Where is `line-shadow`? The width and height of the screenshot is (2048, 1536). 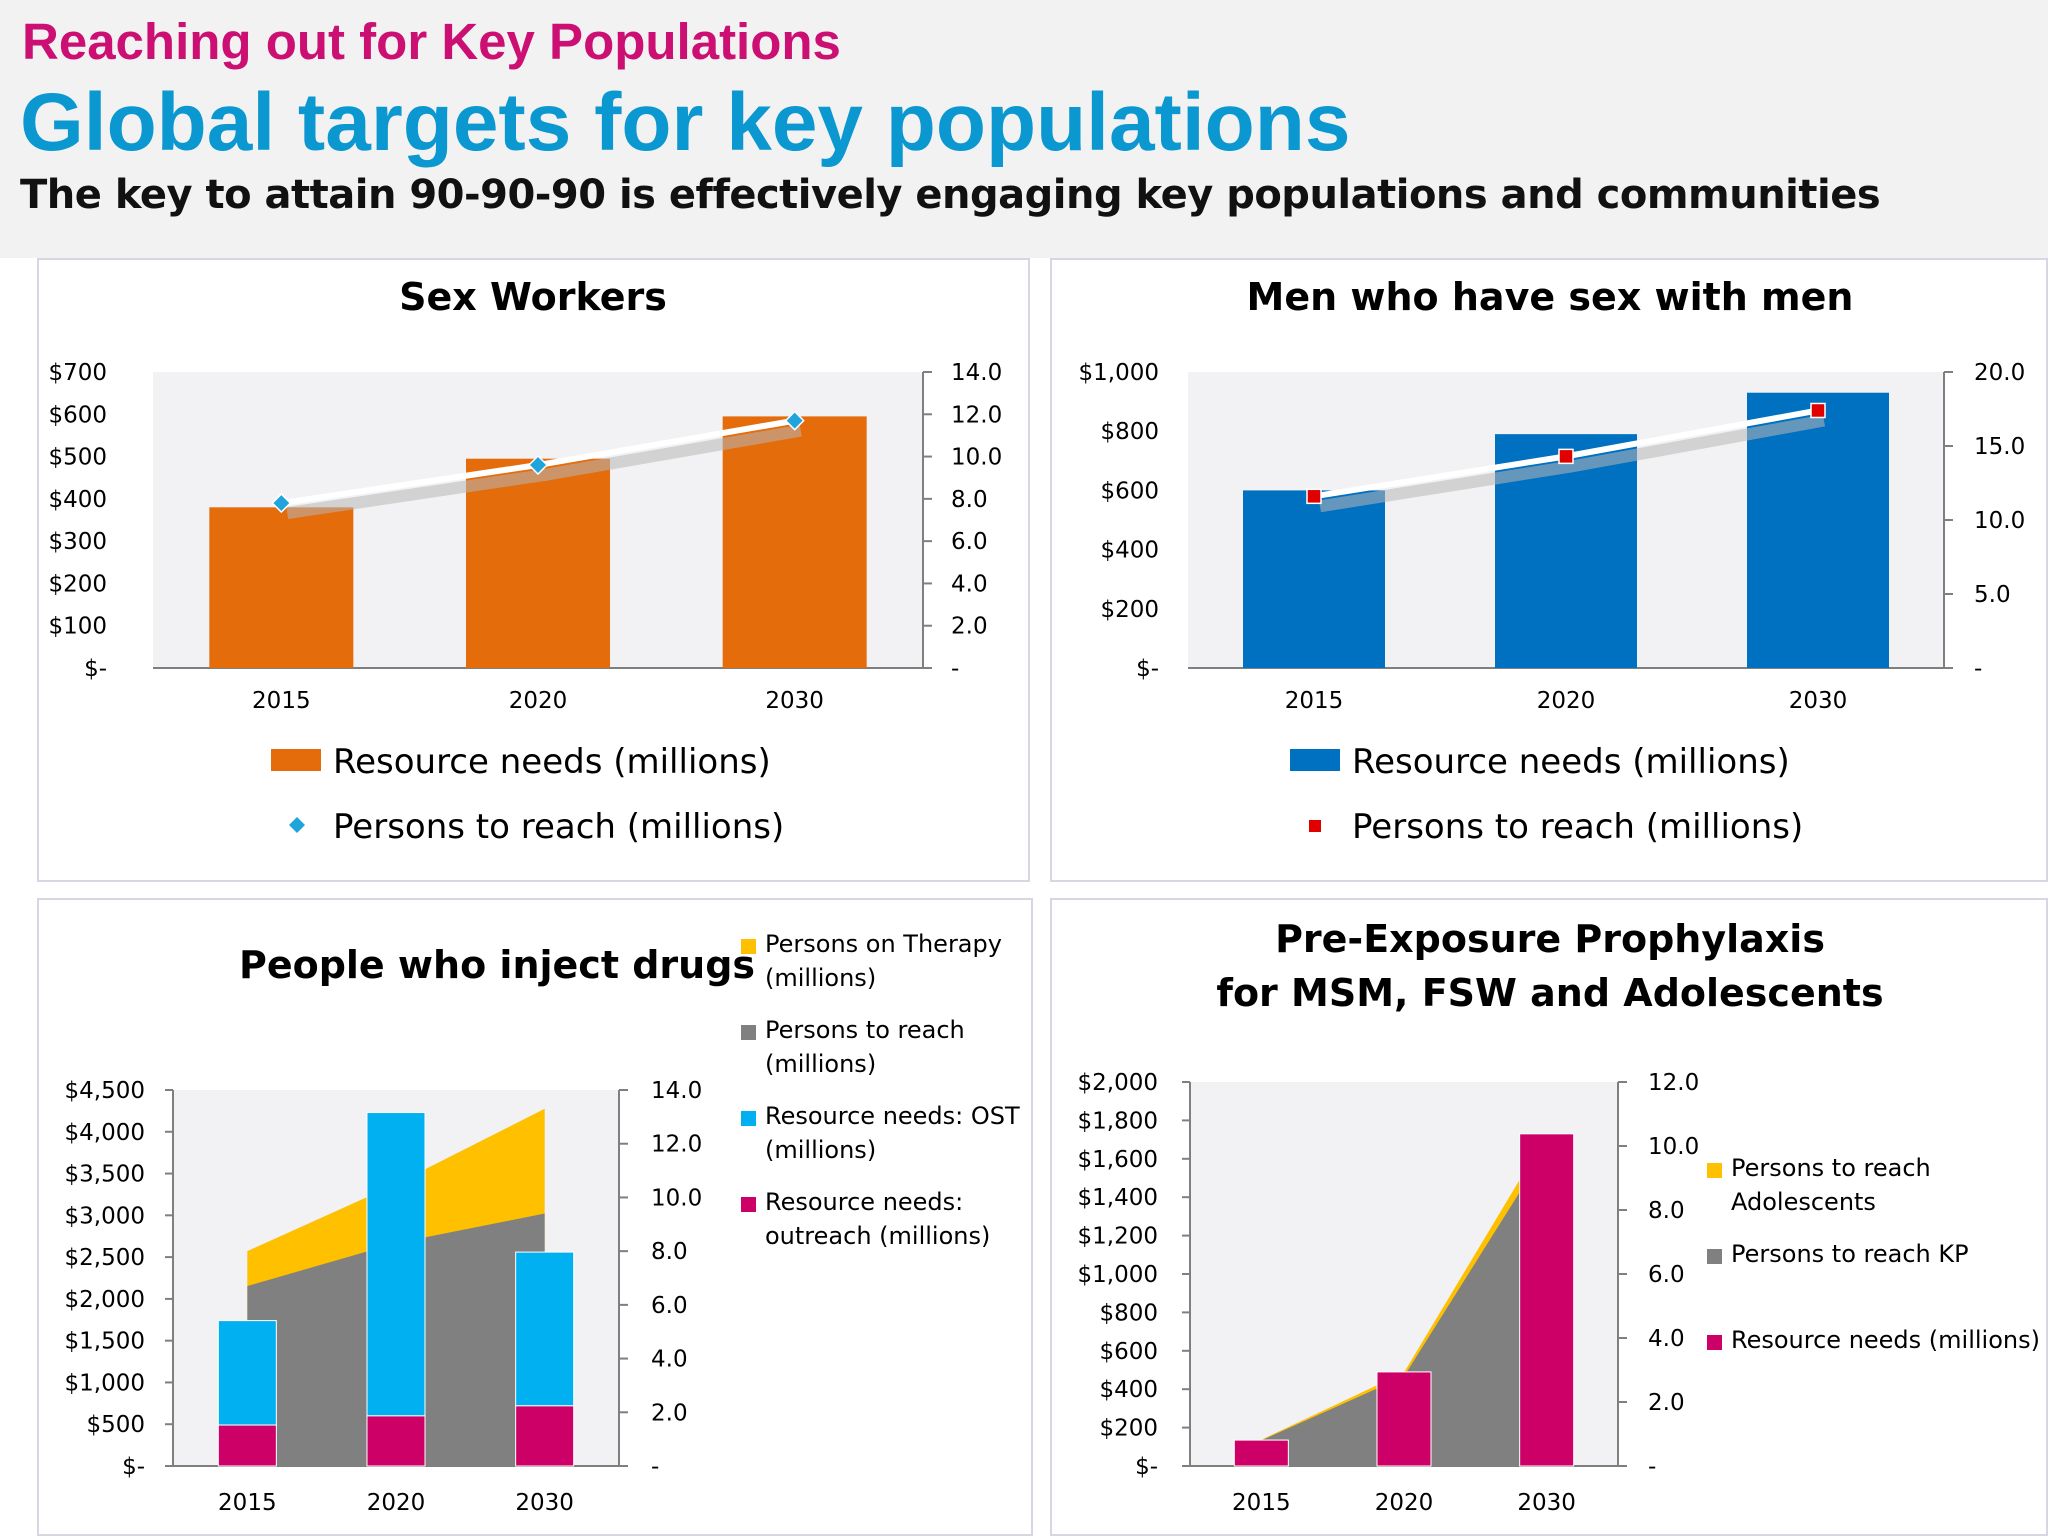
line-shadow is located at coordinates (1572, 463).